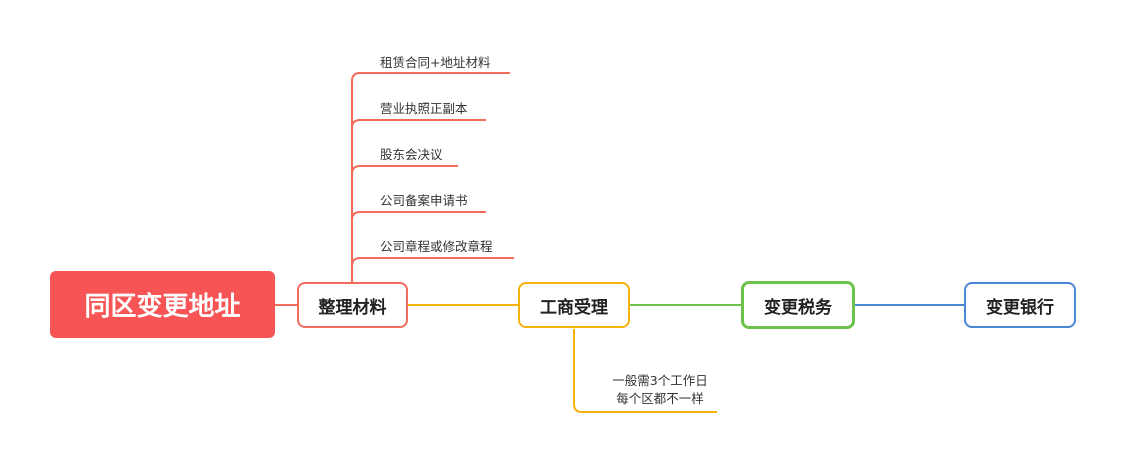  What do you see at coordinates (660, 398) in the screenshot?
I see `note-line: 每个区都不一样` at bounding box center [660, 398].